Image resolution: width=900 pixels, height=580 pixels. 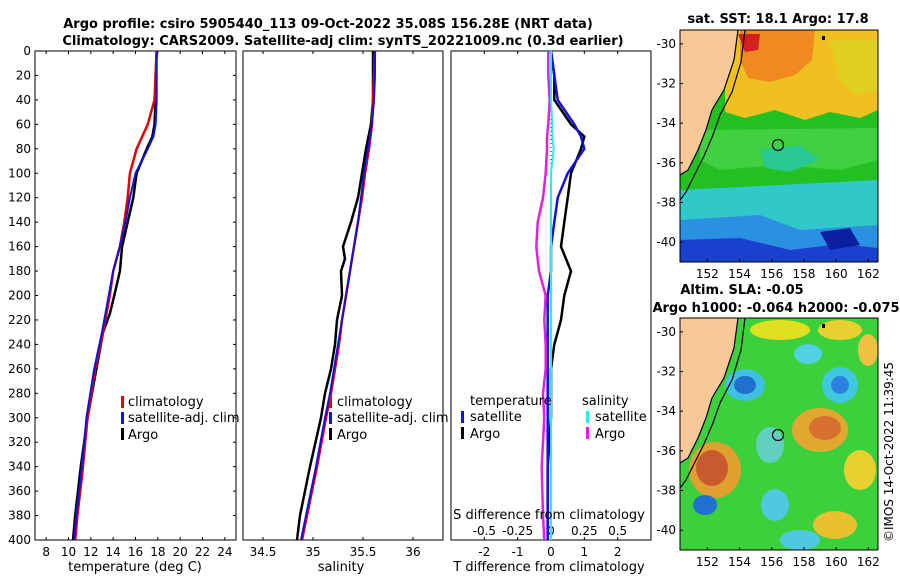 What do you see at coordinates (312, 552) in the screenshot?
I see `x-tick-label: 35` at bounding box center [312, 552].